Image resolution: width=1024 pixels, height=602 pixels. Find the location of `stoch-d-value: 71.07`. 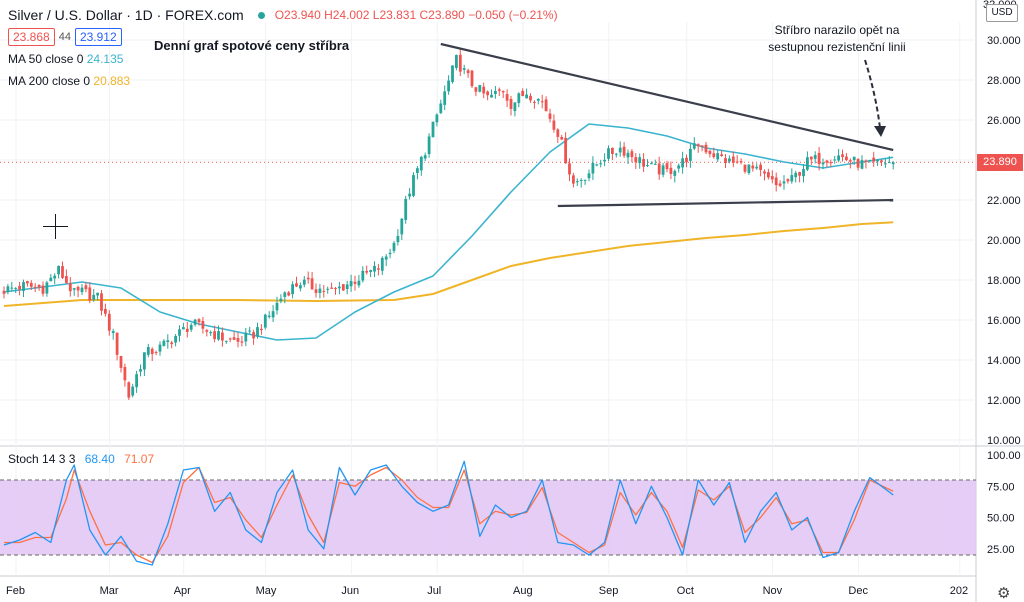

stoch-d-value: 71.07 is located at coordinates (139, 459).